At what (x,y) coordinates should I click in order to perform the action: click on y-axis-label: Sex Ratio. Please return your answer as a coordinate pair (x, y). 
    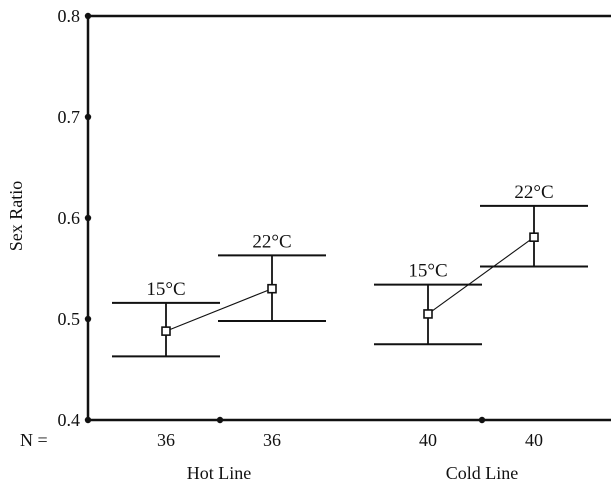
    Looking at the image, I should click on (16, 216).